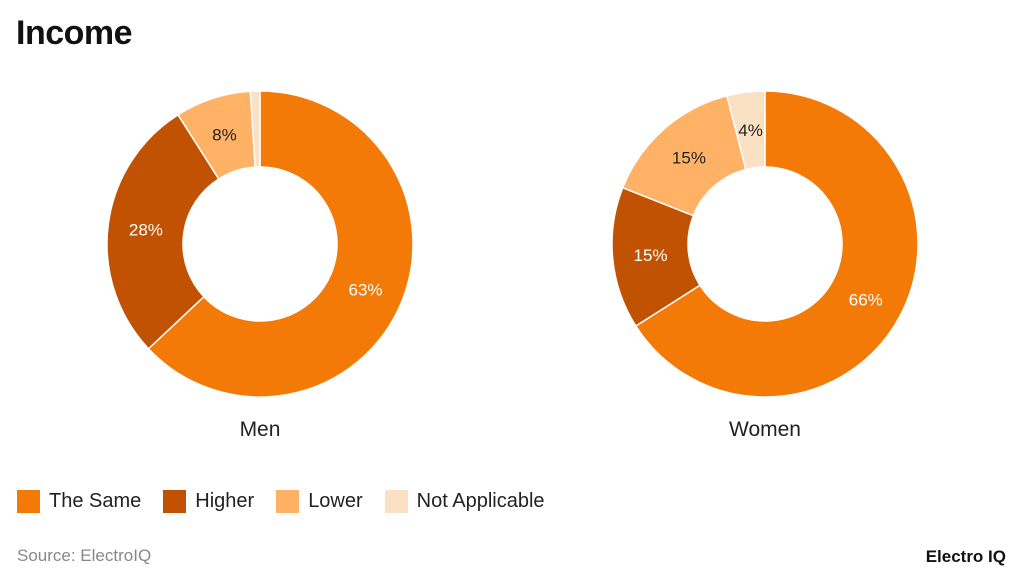 This screenshot has height=585, width=1023. What do you see at coordinates (765, 429) in the screenshot?
I see `chart-name: Women` at bounding box center [765, 429].